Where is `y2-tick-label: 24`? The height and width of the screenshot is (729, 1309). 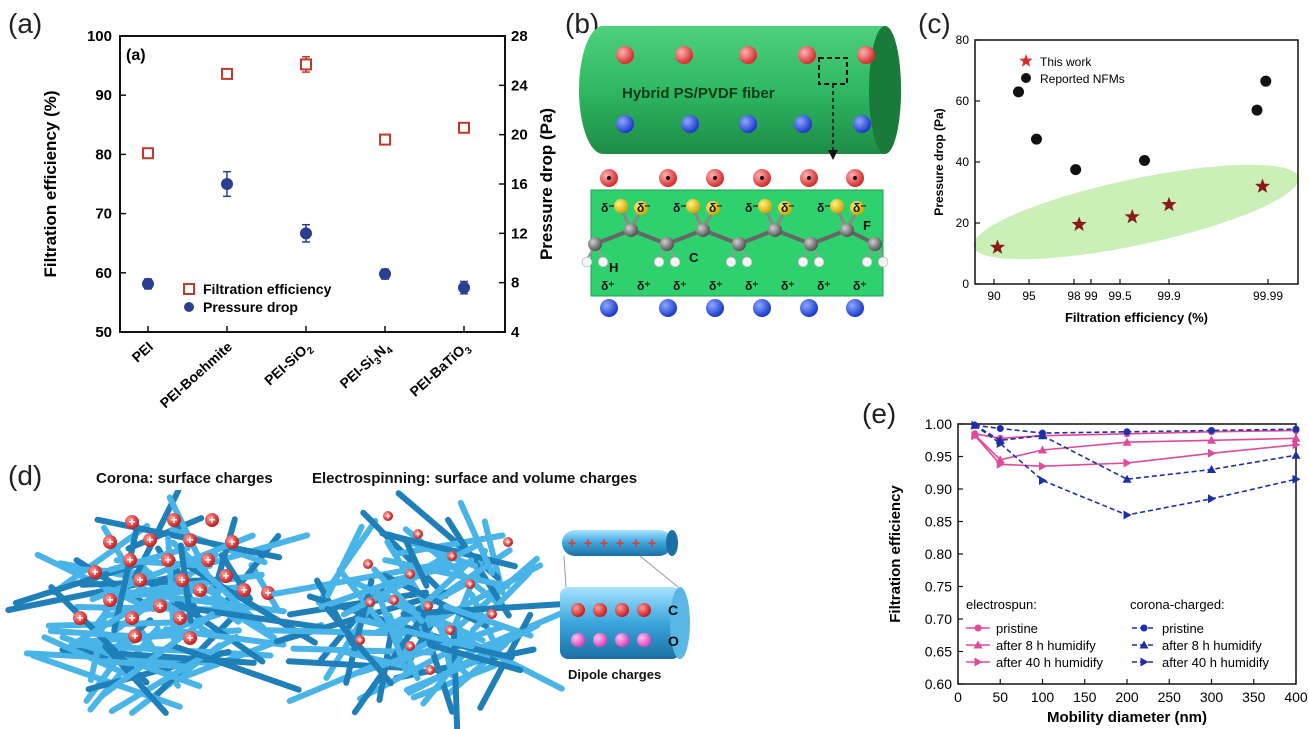
y2-tick-label: 24 is located at coordinates (519, 85).